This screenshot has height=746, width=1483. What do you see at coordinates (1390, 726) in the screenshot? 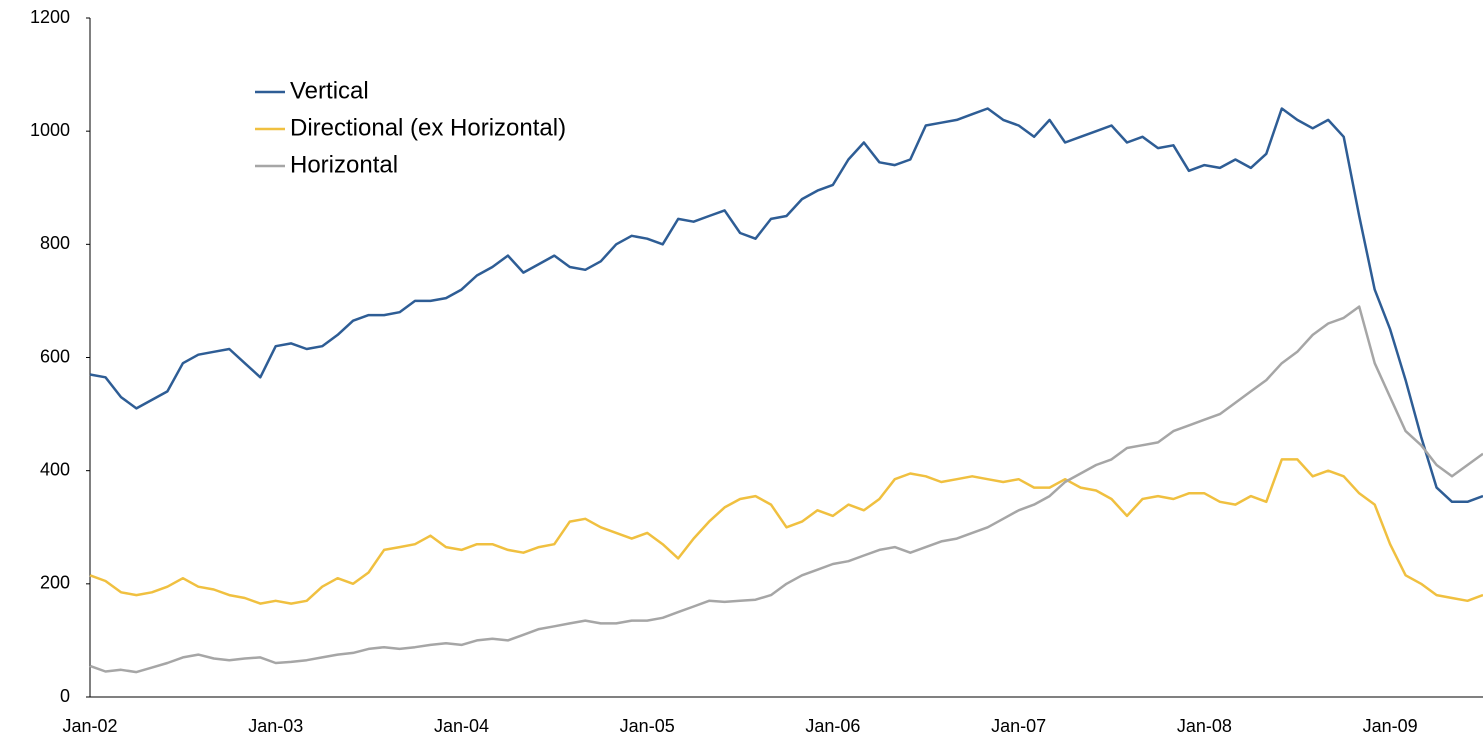
I see `x-tick-label: Jan-09` at bounding box center [1390, 726].